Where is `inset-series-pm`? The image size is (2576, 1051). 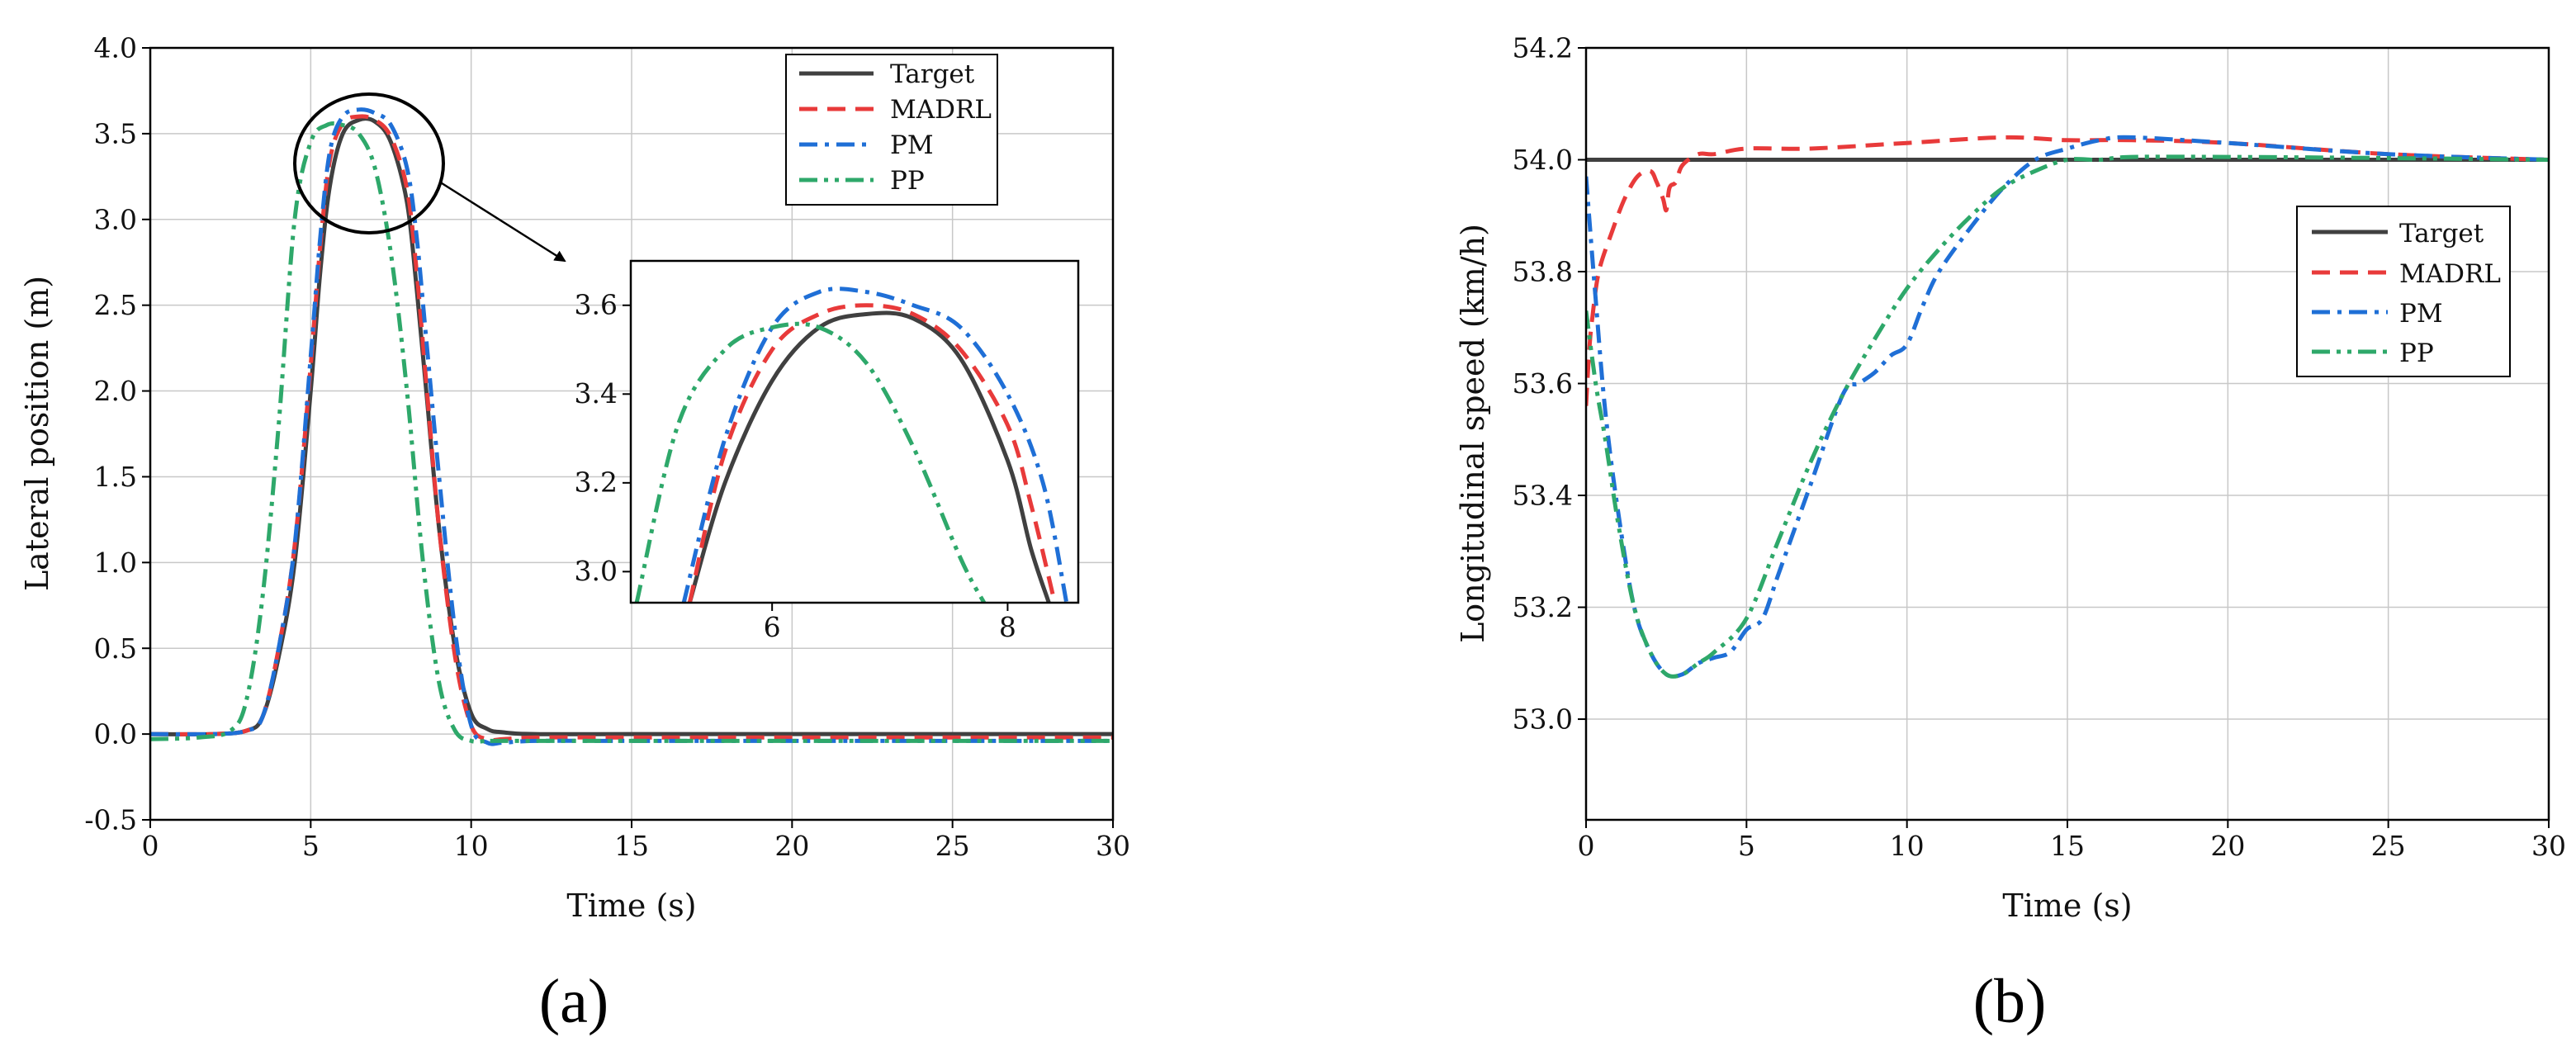 inset-series-pm is located at coordinates (875, 445).